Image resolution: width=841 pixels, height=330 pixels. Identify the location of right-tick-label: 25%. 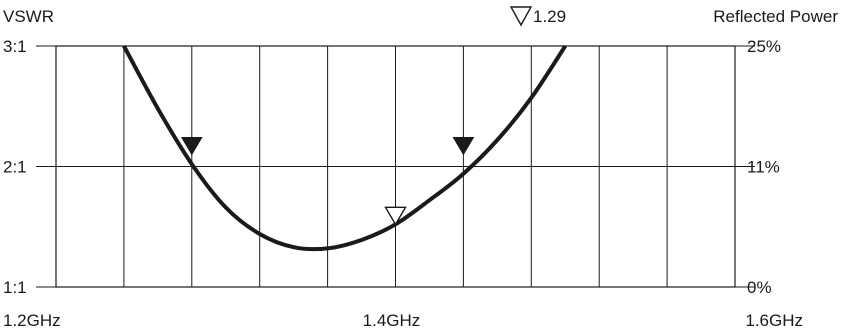
(764, 46).